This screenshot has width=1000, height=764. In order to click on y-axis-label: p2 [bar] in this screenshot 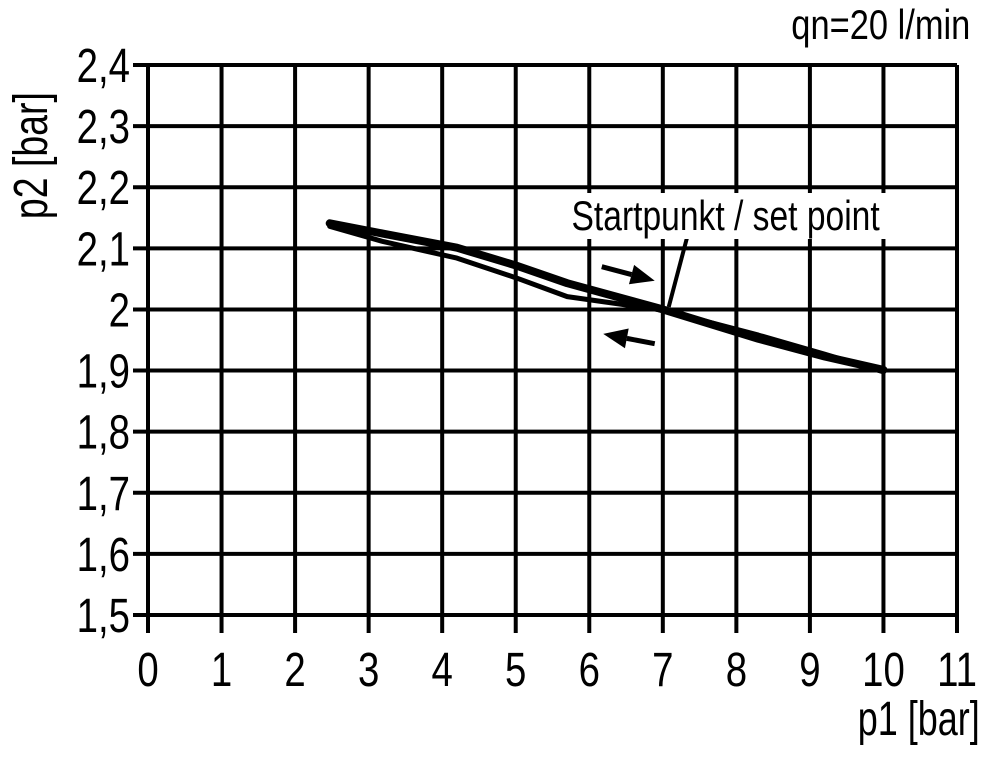, I will do `click(31, 156)`.